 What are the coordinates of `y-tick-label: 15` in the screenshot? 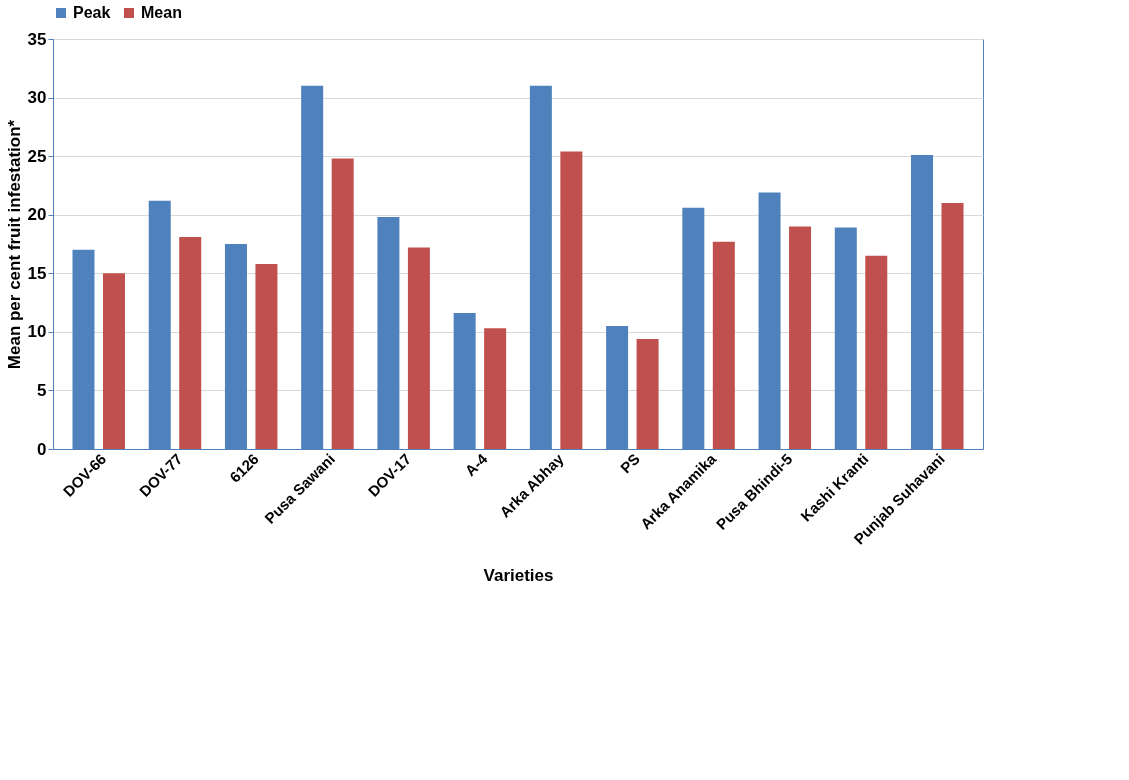 It's located at (37, 273).